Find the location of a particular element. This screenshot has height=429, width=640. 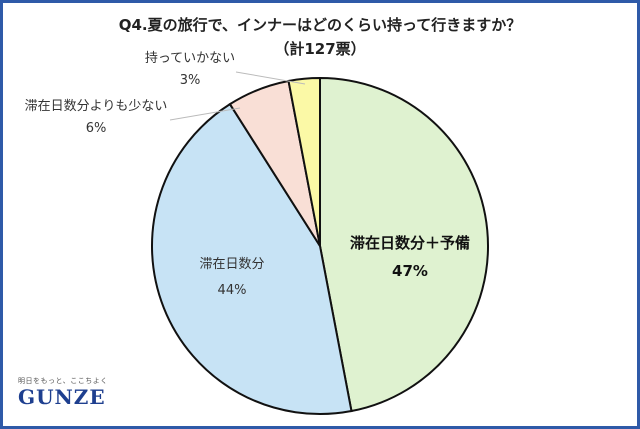

slice-label: 持っていかない is located at coordinates (190, 58).